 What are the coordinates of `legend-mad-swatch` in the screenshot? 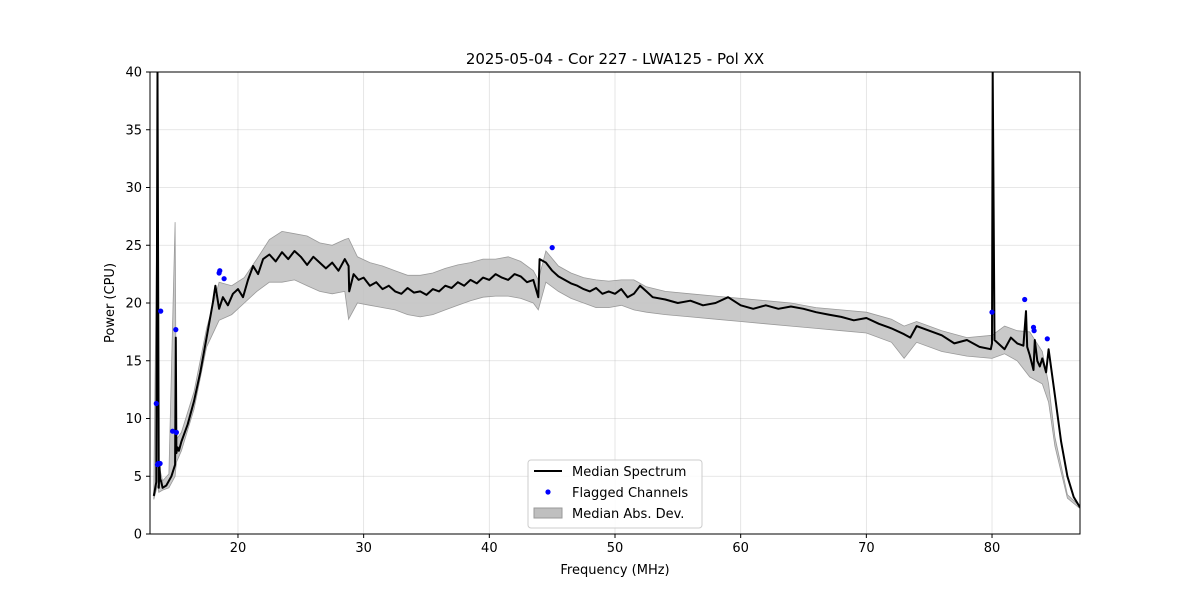 It's located at (548, 513).